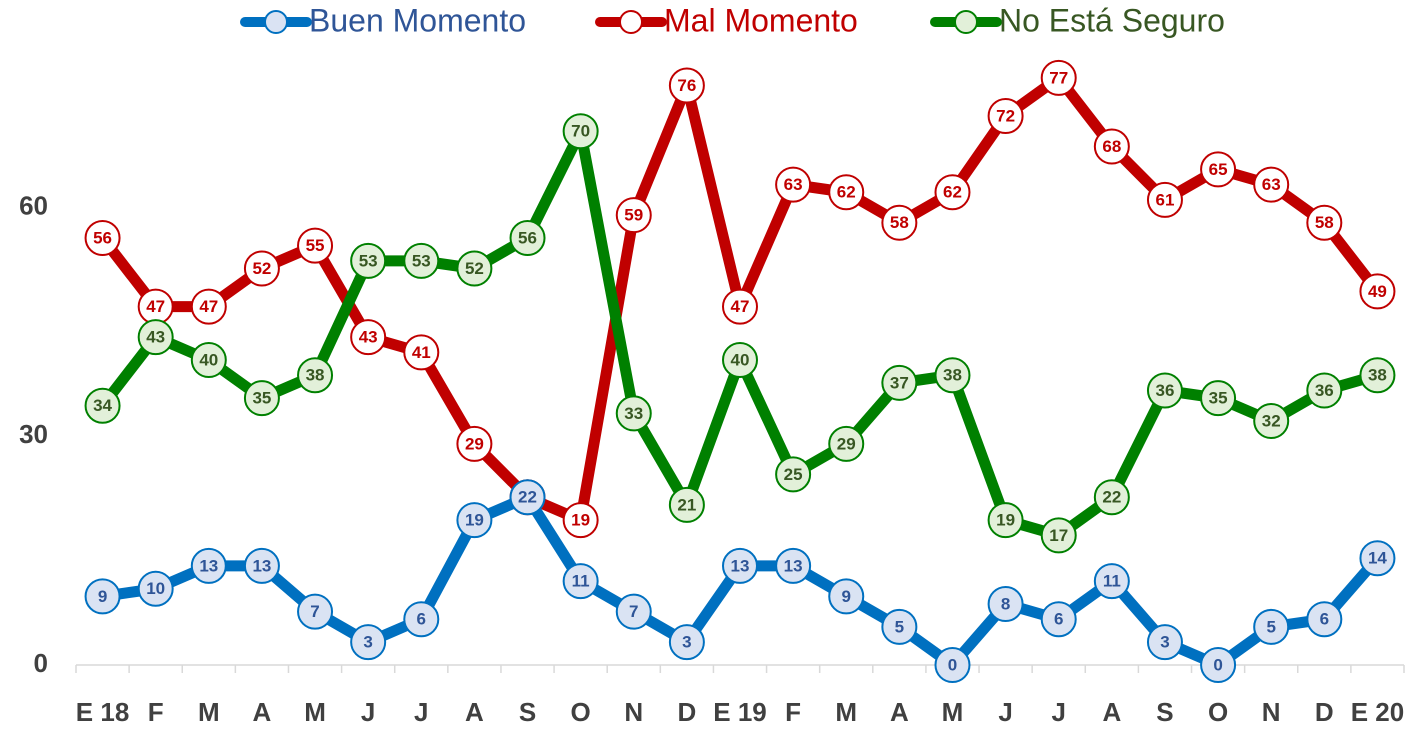 This screenshot has height=730, width=1412. I want to click on data-label: 40, so click(208, 359).